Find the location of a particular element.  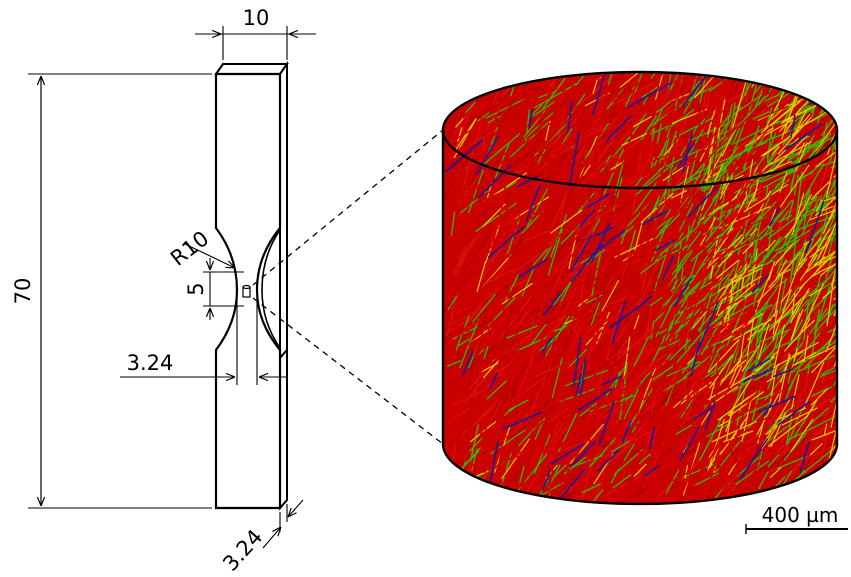

specimen-drawing is located at coordinates (251, 285).